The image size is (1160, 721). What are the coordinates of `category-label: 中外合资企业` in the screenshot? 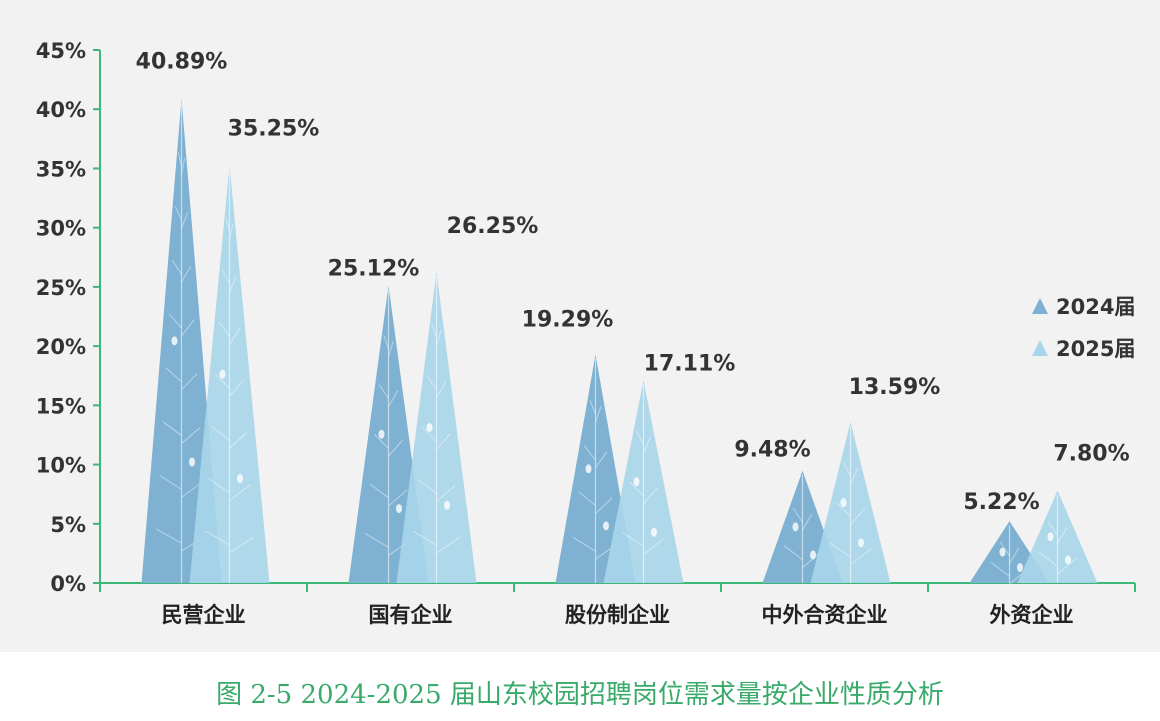 It's located at (825, 615).